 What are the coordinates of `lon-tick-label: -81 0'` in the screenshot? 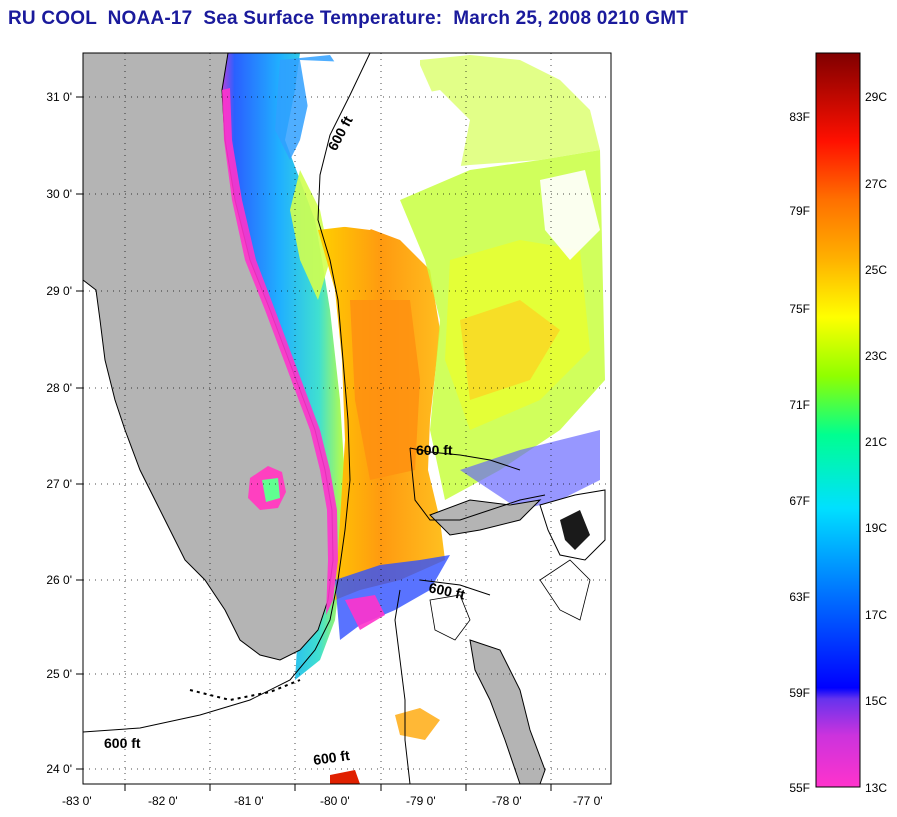 It's located at (249, 801).